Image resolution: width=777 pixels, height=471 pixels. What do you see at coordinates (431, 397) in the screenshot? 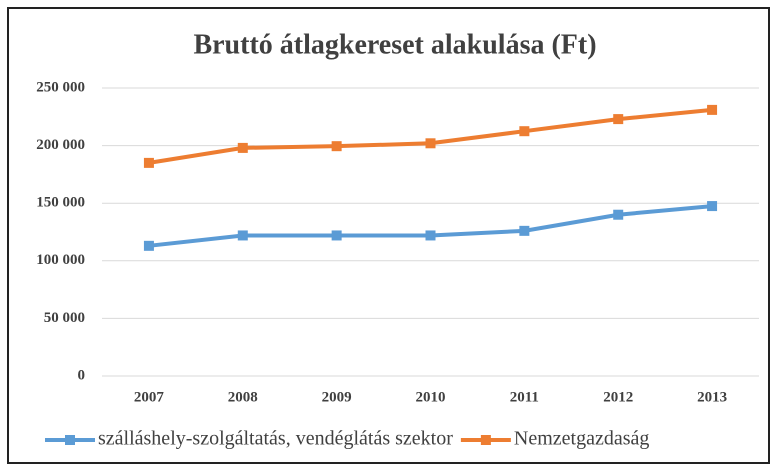
I see `x-tick-label: 2010` at bounding box center [431, 397].